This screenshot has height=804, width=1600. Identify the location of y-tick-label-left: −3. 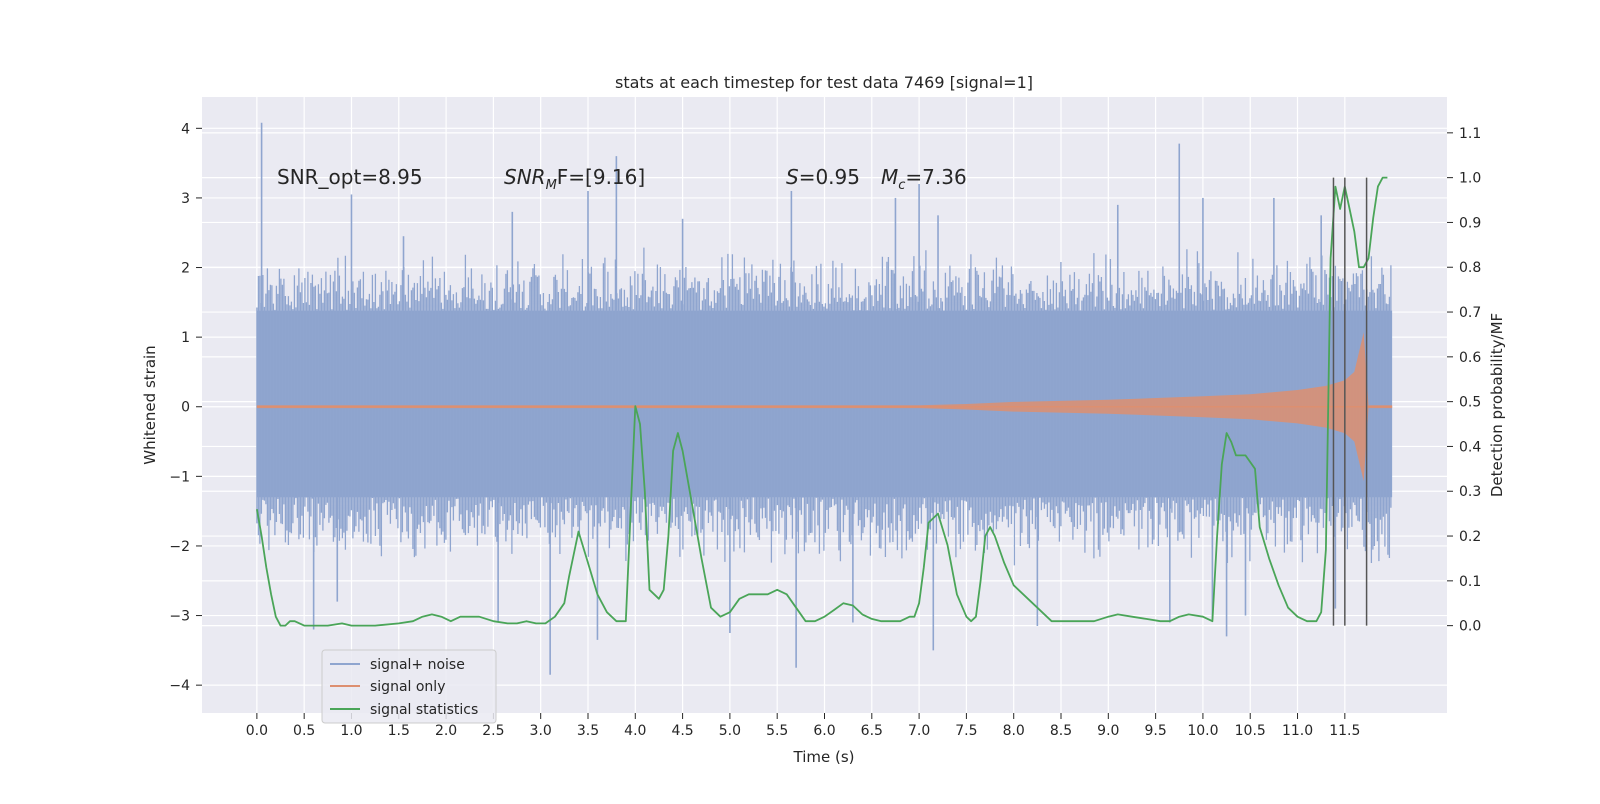
(179, 617).